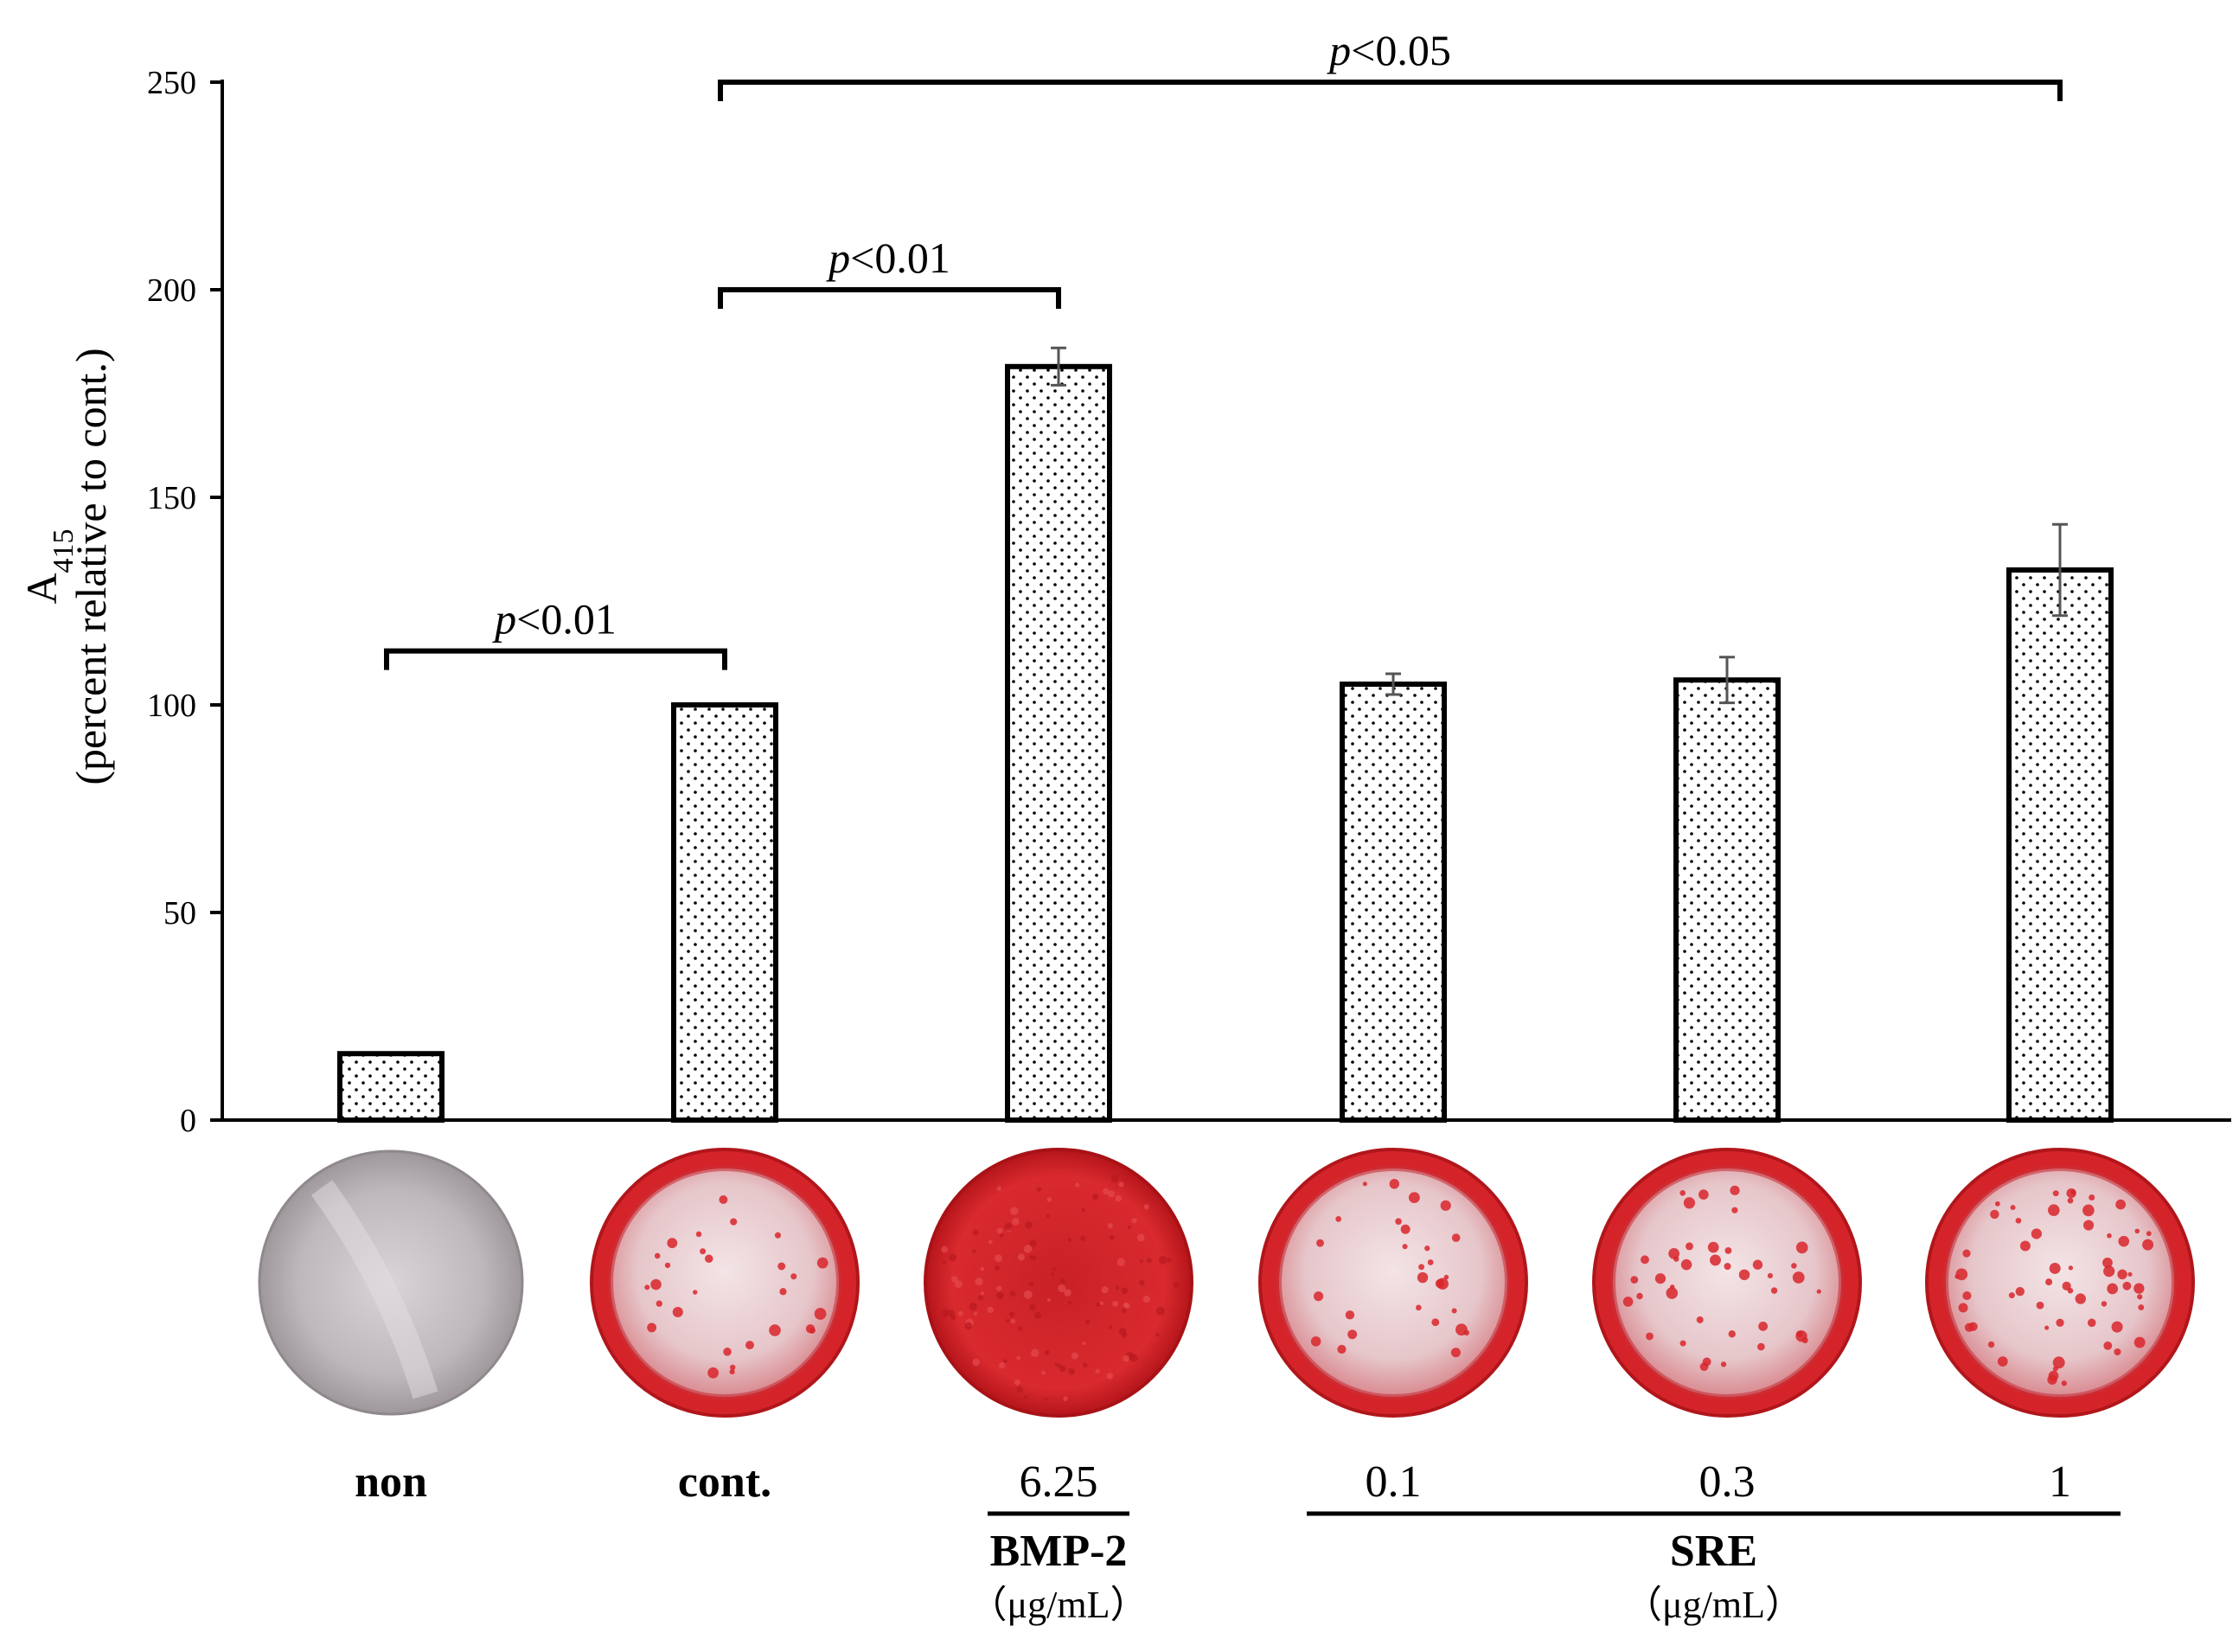  What do you see at coordinates (171, 706) in the screenshot?
I see `y-tick-label: 100` at bounding box center [171, 706].